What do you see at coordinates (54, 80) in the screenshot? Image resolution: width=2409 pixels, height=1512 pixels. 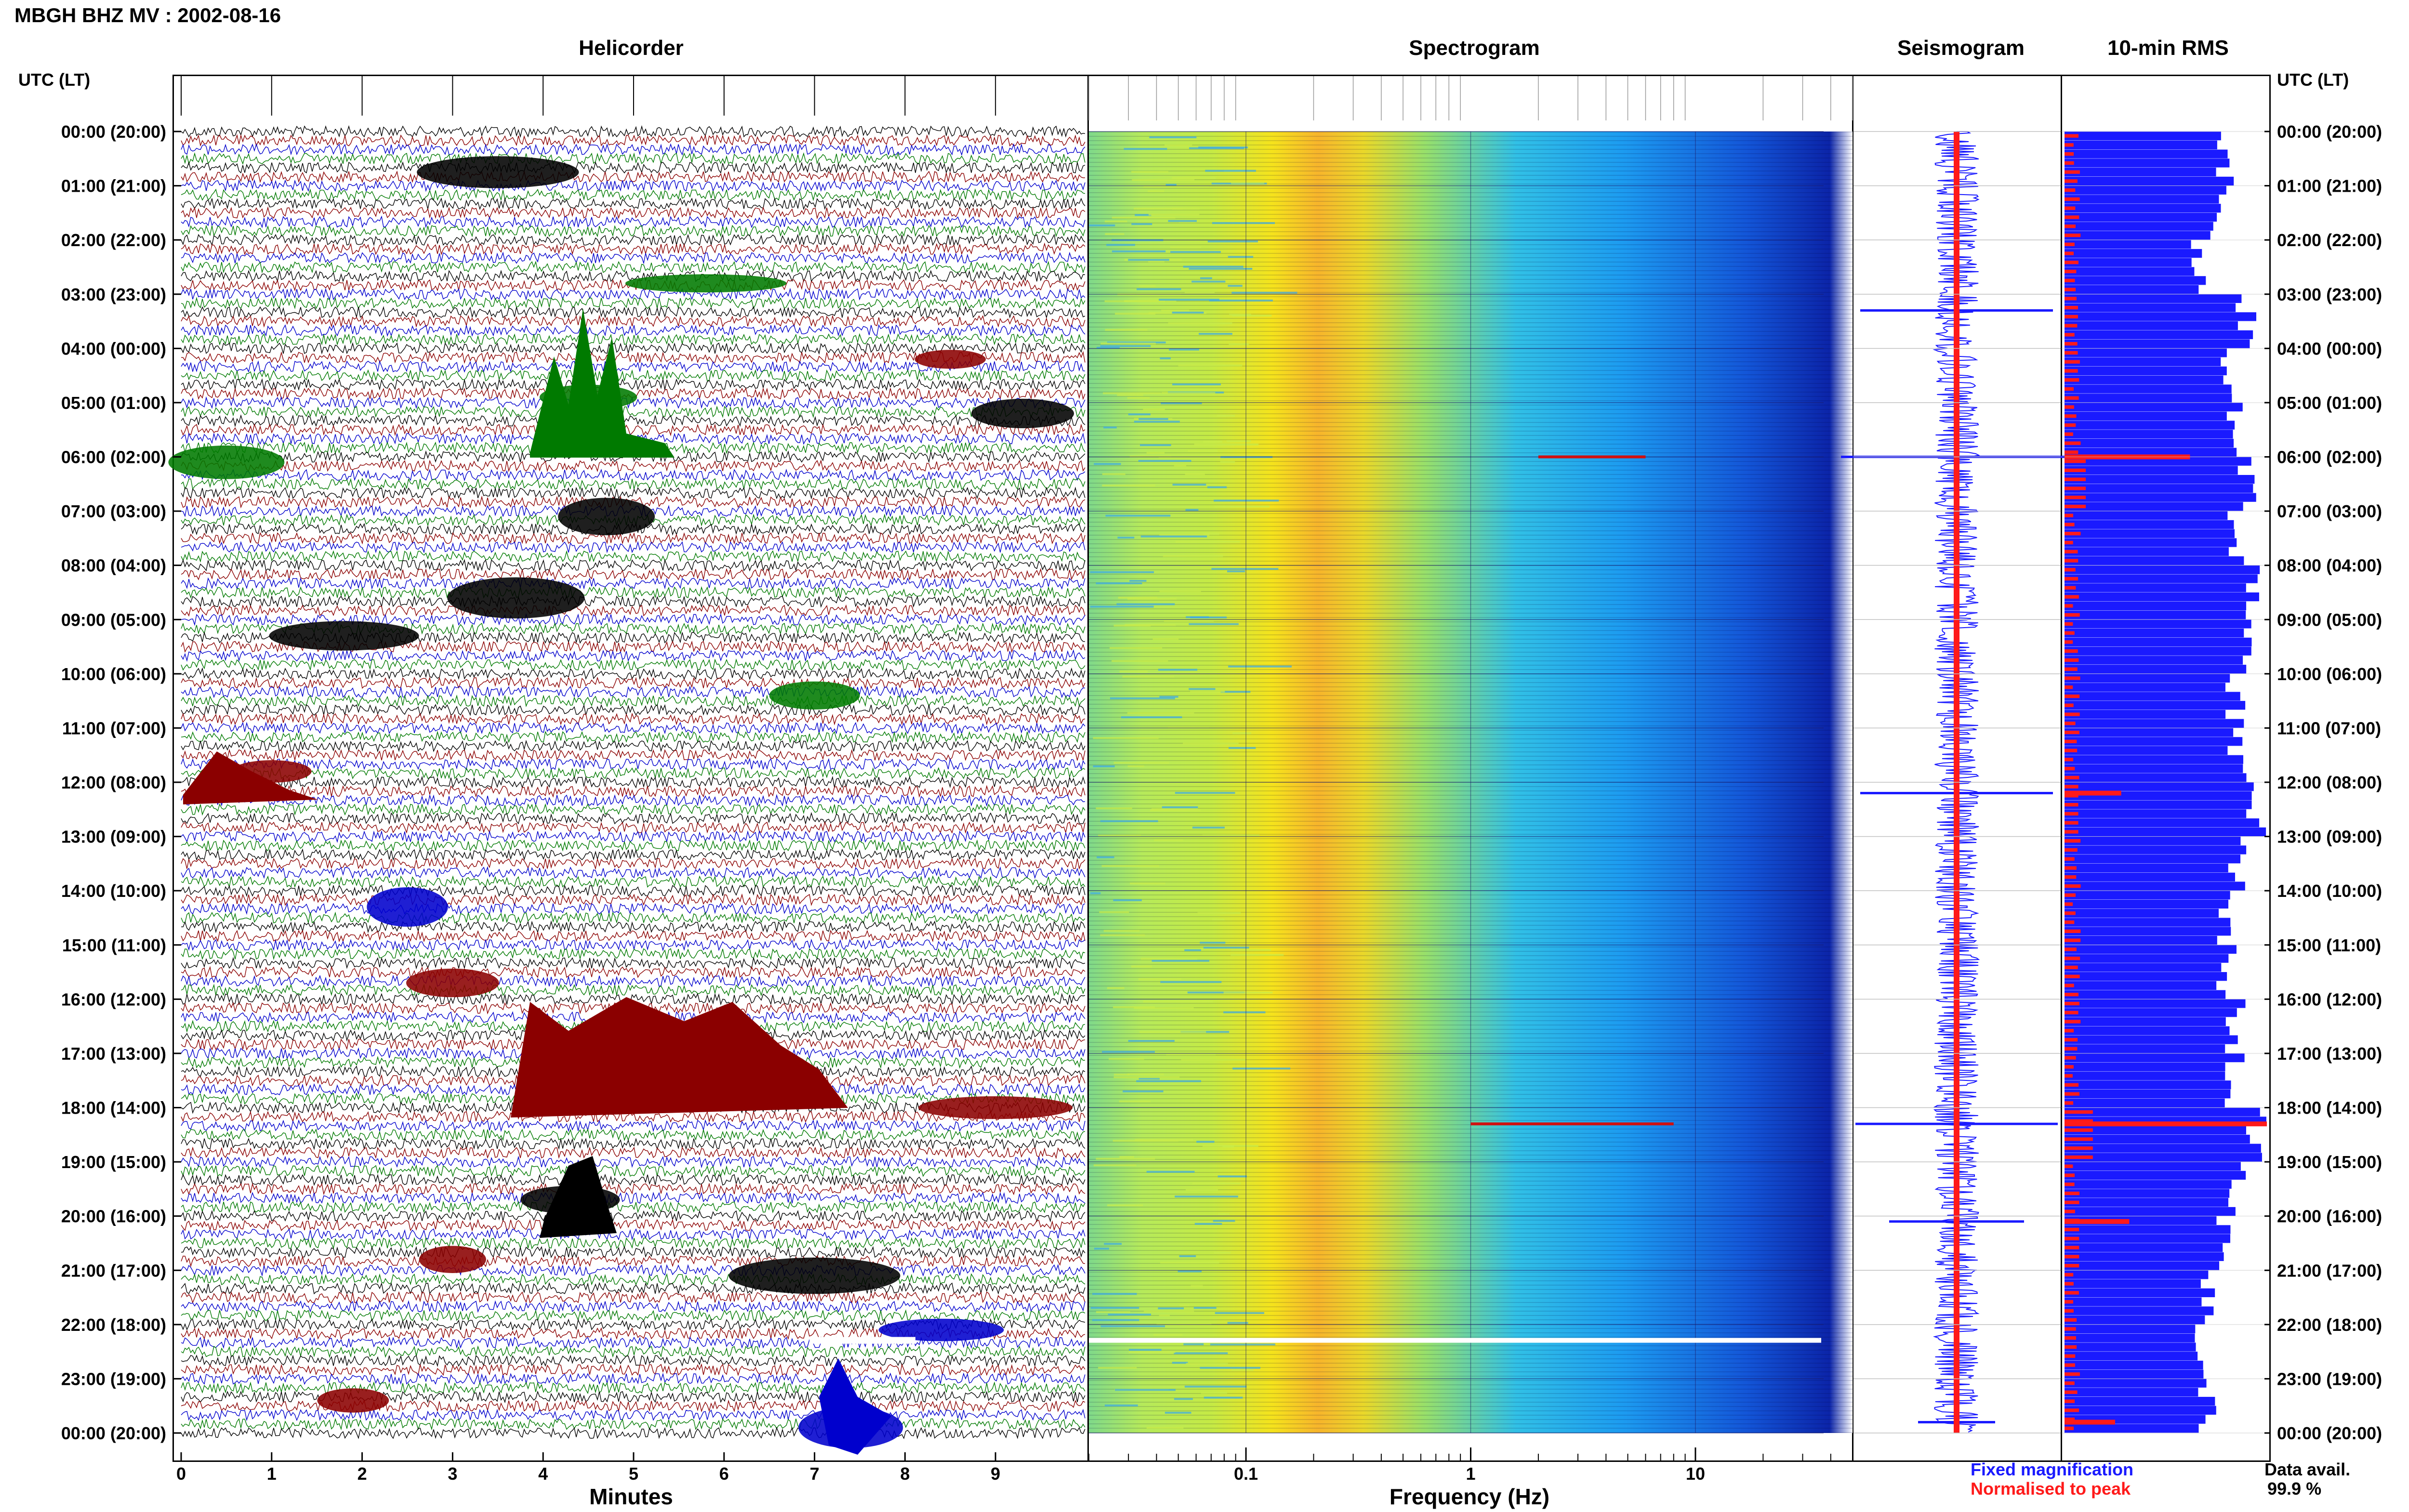 I see `utc-lt-label-left: UTC (LT)` at bounding box center [54, 80].